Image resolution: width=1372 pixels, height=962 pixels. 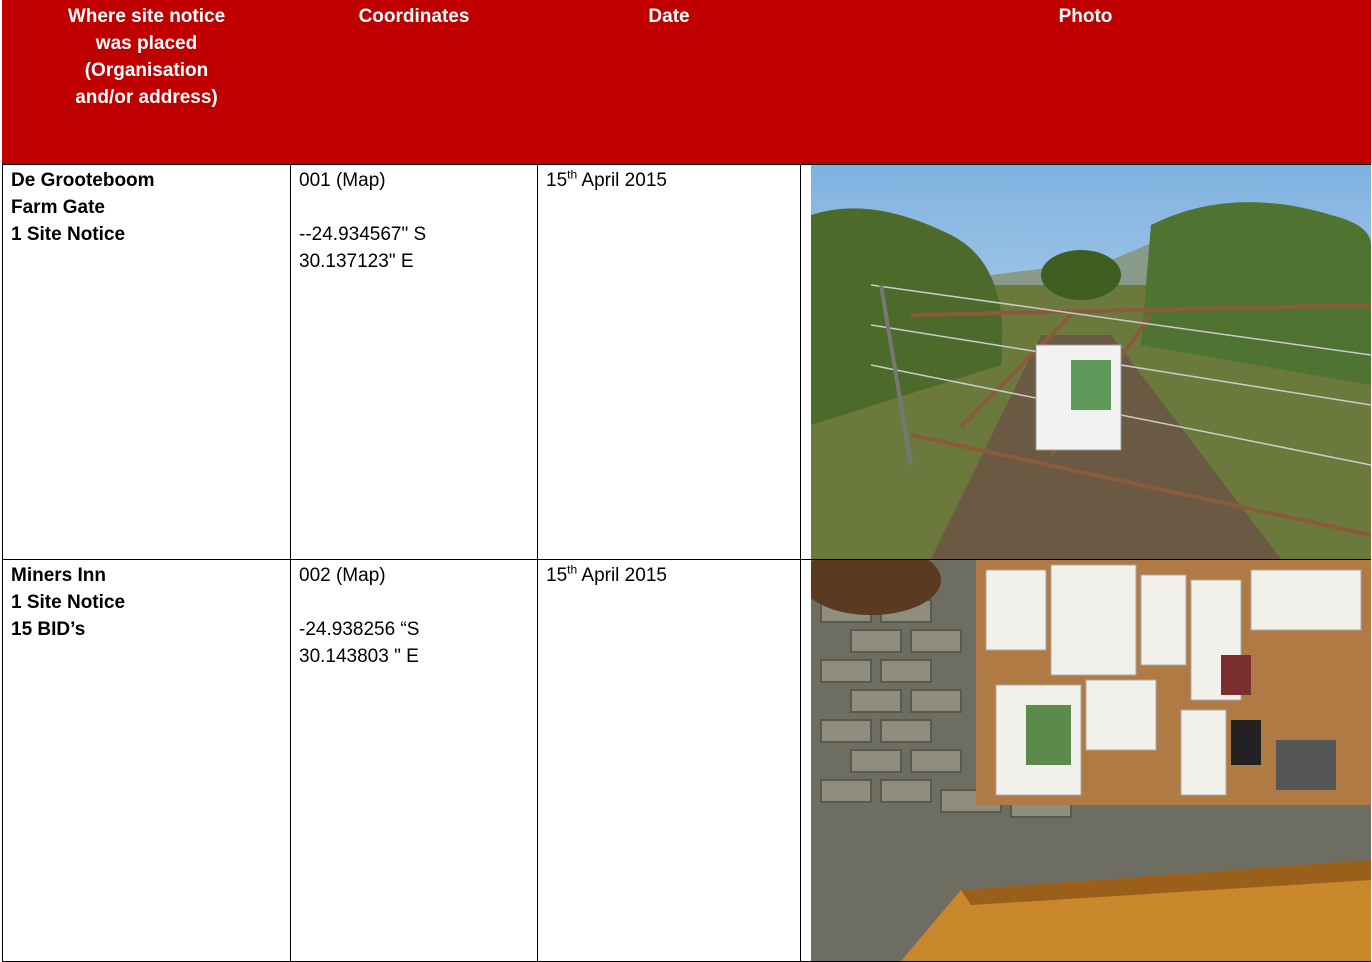 I want to click on location-cell: Miners Inn 1 Site Notice 15 BID’s, so click(x=146, y=760).